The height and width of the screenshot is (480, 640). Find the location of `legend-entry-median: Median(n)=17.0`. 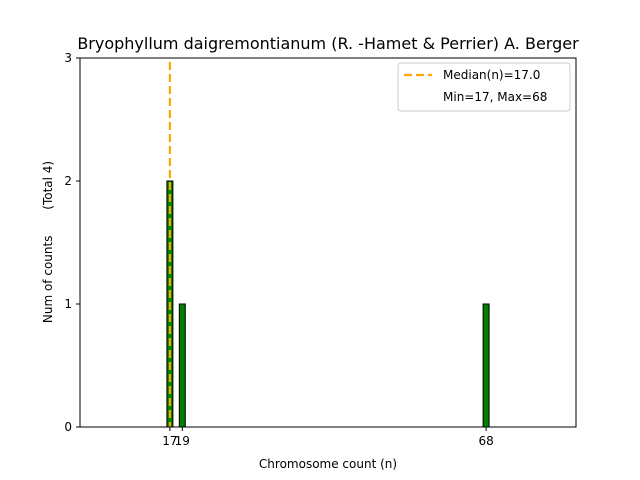

legend-entry-median: Median(n)=17.0 is located at coordinates (491, 75).